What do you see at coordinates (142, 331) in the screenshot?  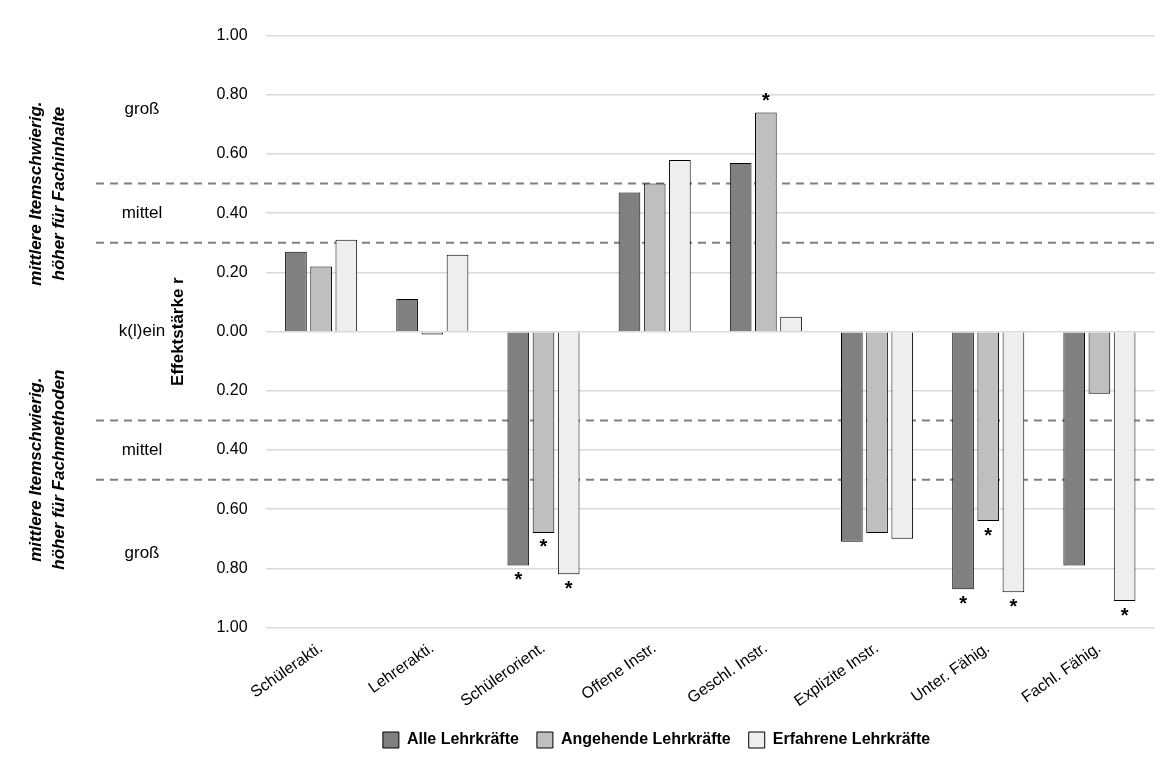 I see `text: k(l)ein` at bounding box center [142, 331].